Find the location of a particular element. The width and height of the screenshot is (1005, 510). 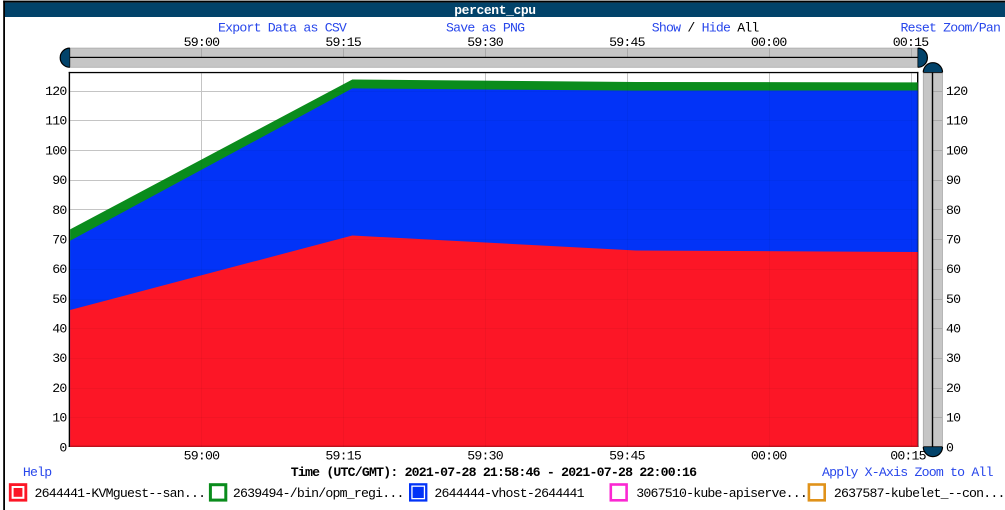

svg-text: Apply X-Axis Zoom to All is located at coordinates (908, 472).